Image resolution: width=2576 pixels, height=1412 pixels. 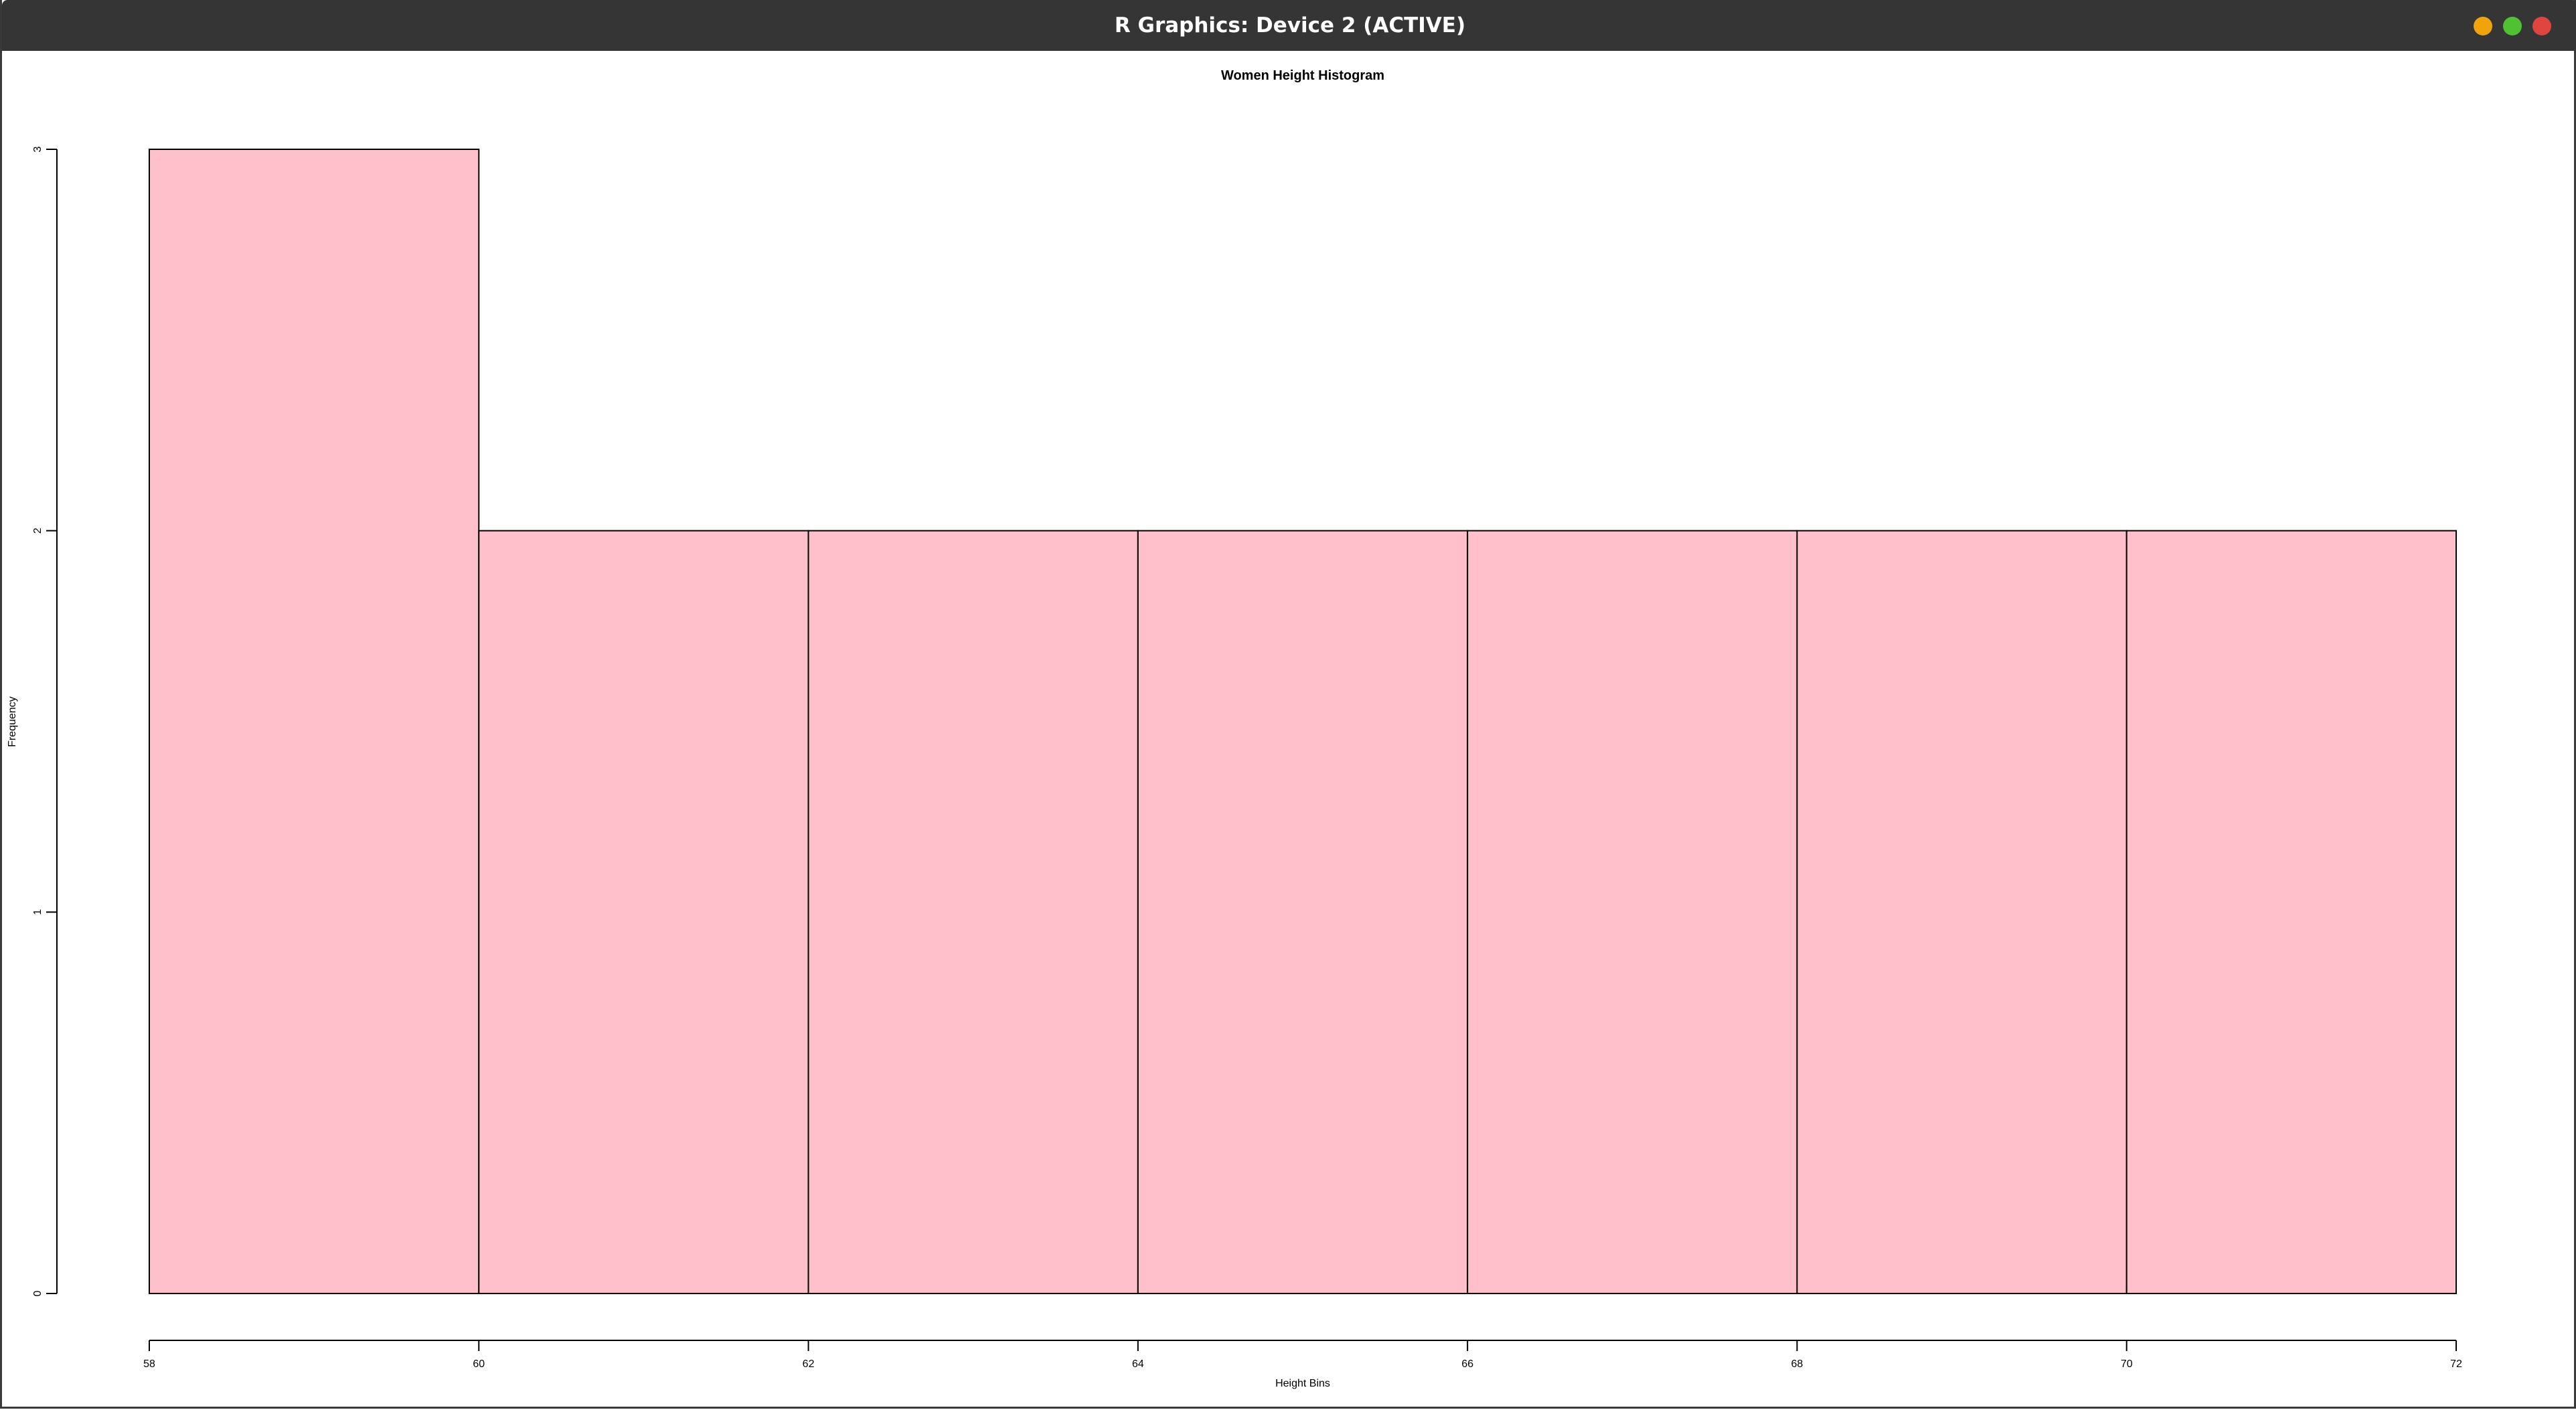 I want to click on y-tick-label: 3, so click(x=38, y=149).